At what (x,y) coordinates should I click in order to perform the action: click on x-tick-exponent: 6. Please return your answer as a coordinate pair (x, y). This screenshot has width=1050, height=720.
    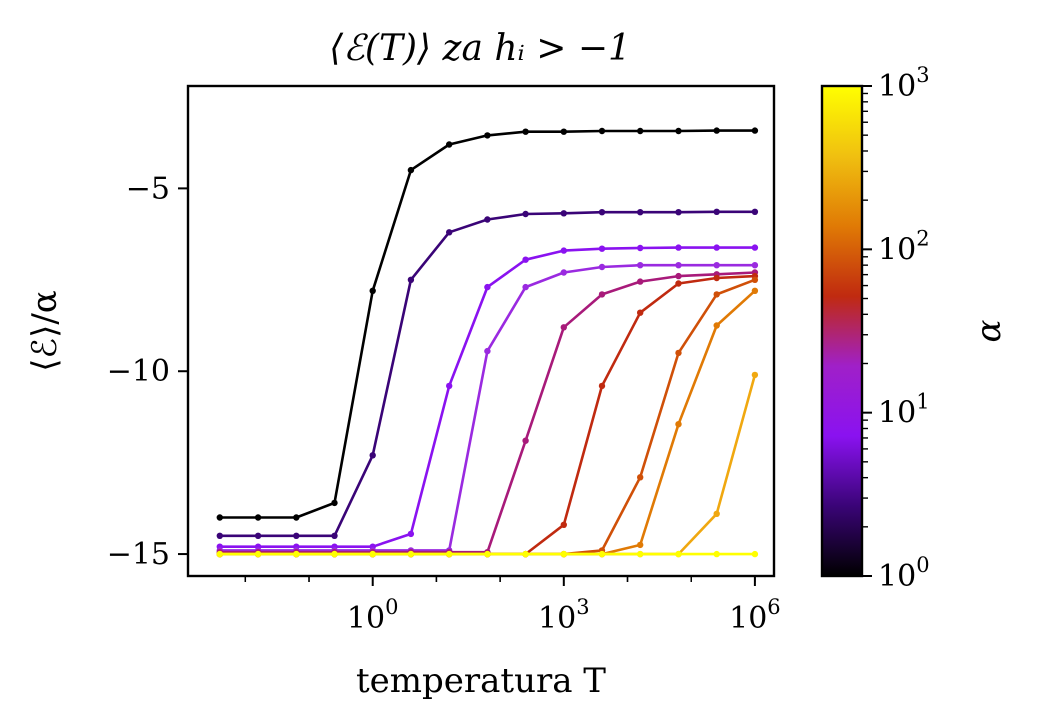
    Looking at the image, I should click on (773, 607).